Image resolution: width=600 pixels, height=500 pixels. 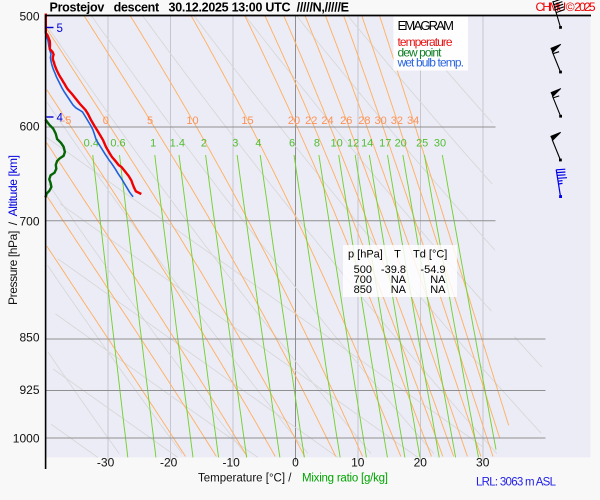 I want to click on svg-text: 34, so click(x=413, y=121).